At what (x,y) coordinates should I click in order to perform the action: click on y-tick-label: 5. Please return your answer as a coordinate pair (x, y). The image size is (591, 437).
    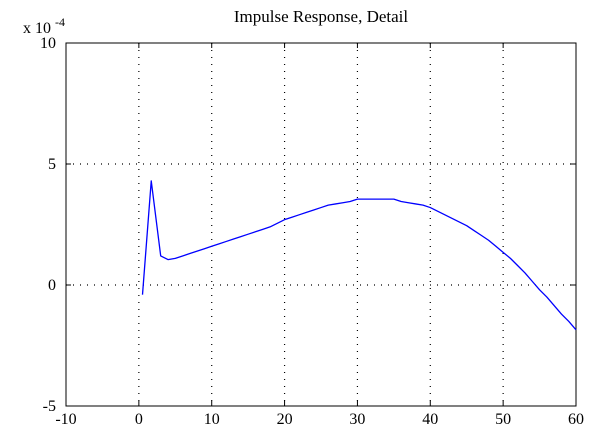
    Looking at the image, I should click on (52, 164).